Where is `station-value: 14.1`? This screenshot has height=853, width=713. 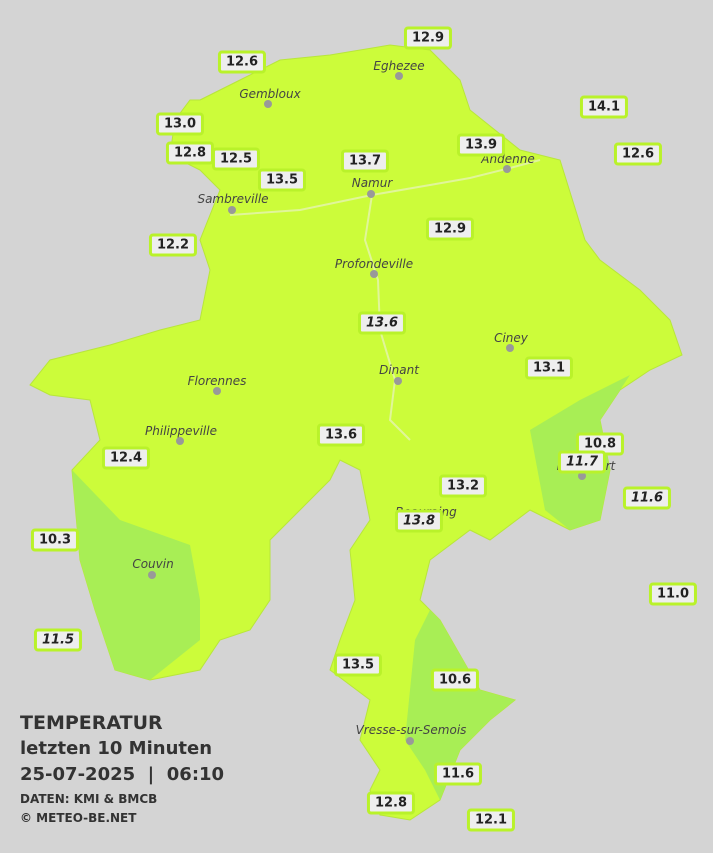
station-value: 14.1 is located at coordinates (604, 107).